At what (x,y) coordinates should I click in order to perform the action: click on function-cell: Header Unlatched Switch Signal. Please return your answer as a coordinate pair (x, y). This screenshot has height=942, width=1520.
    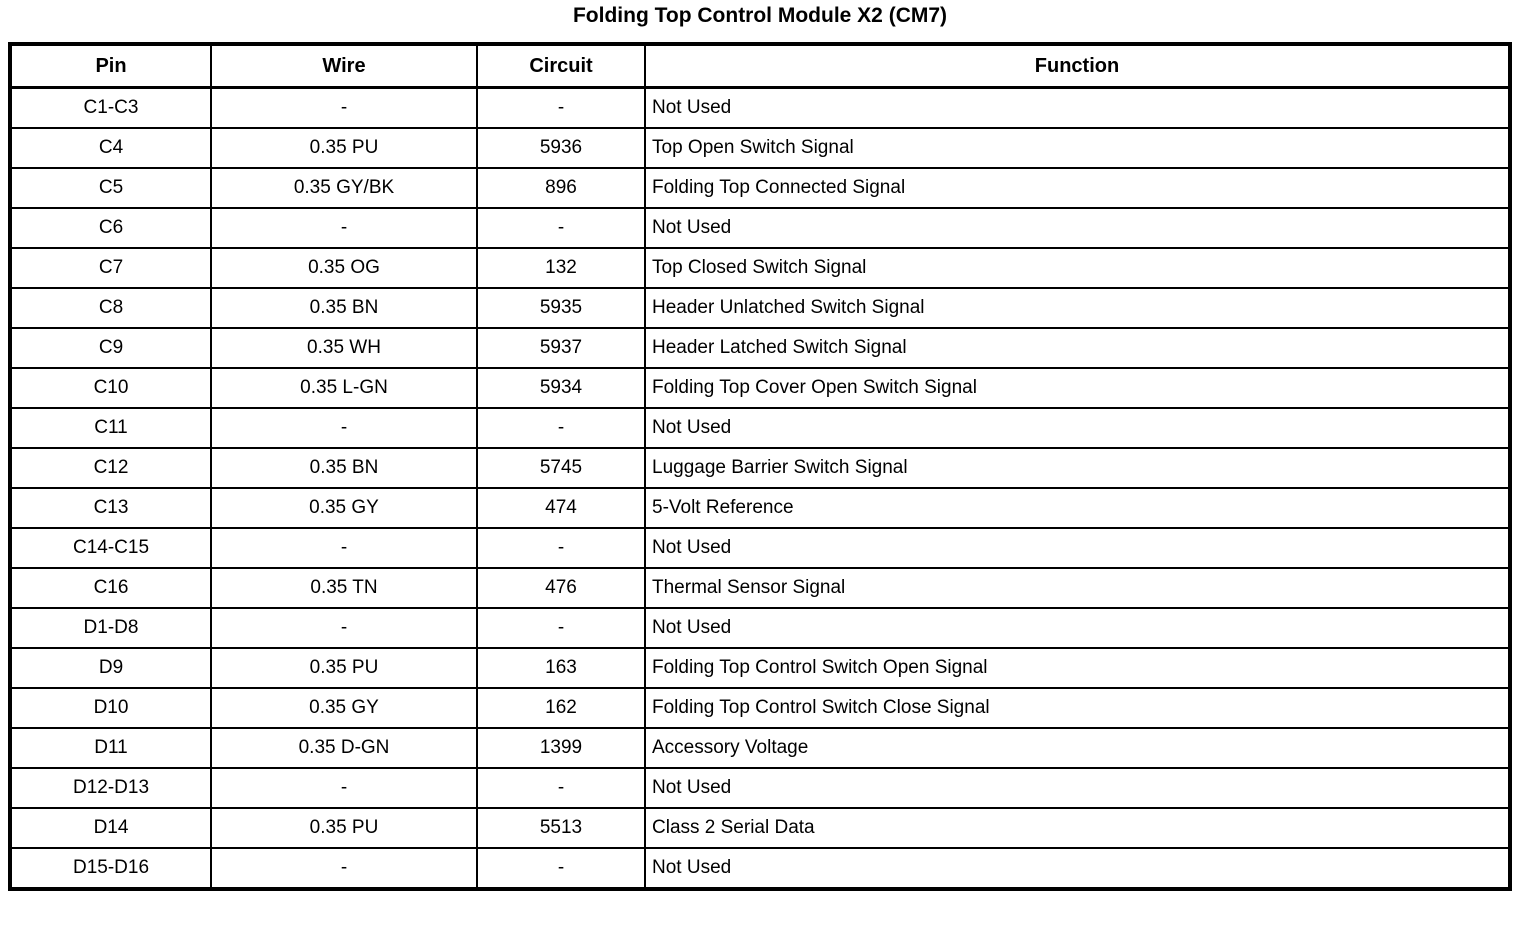
    Looking at the image, I should click on (1077, 308).